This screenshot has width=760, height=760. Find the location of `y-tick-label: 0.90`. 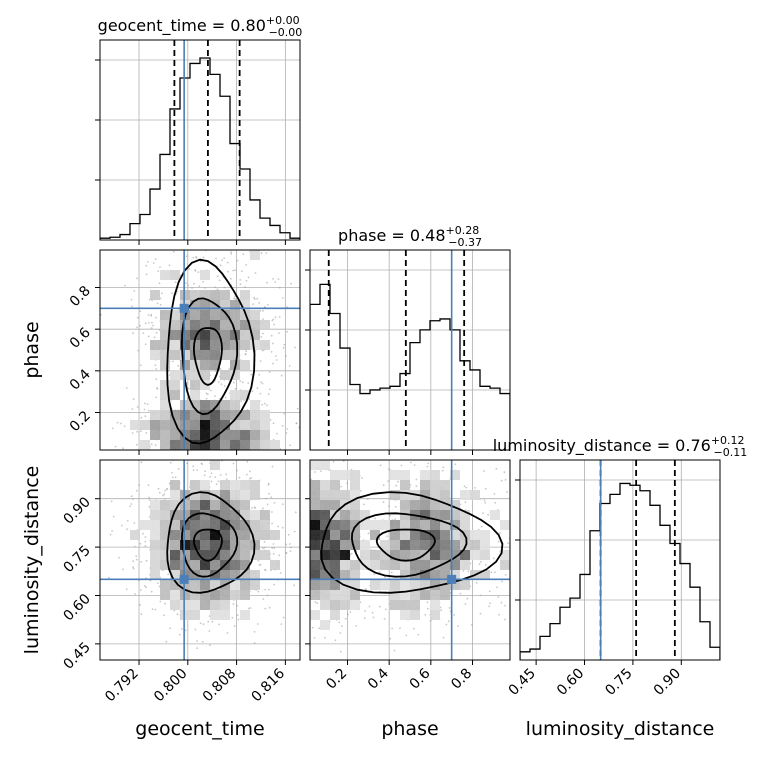

y-tick-label: 0.90 is located at coordinates (76, 510).